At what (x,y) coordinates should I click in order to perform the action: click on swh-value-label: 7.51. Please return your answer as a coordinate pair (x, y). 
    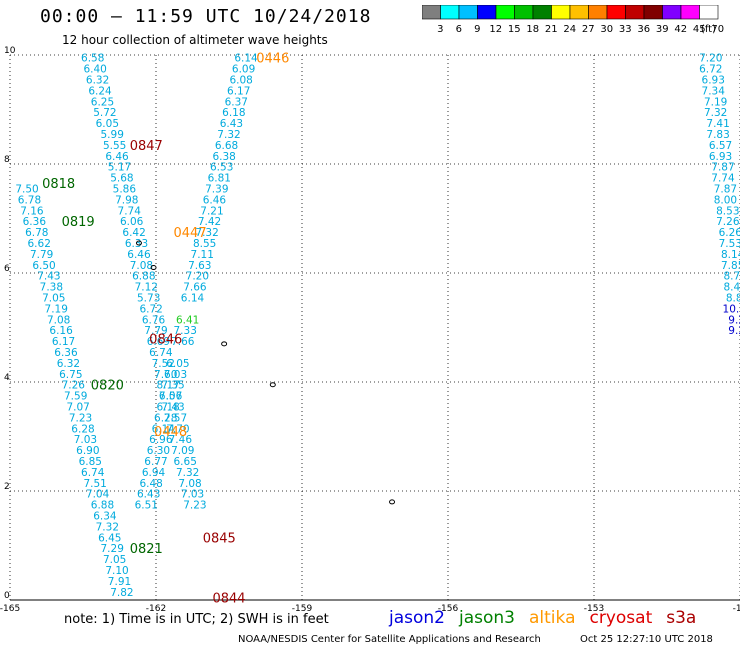
    Looking at the image, I should click on (94, 484).